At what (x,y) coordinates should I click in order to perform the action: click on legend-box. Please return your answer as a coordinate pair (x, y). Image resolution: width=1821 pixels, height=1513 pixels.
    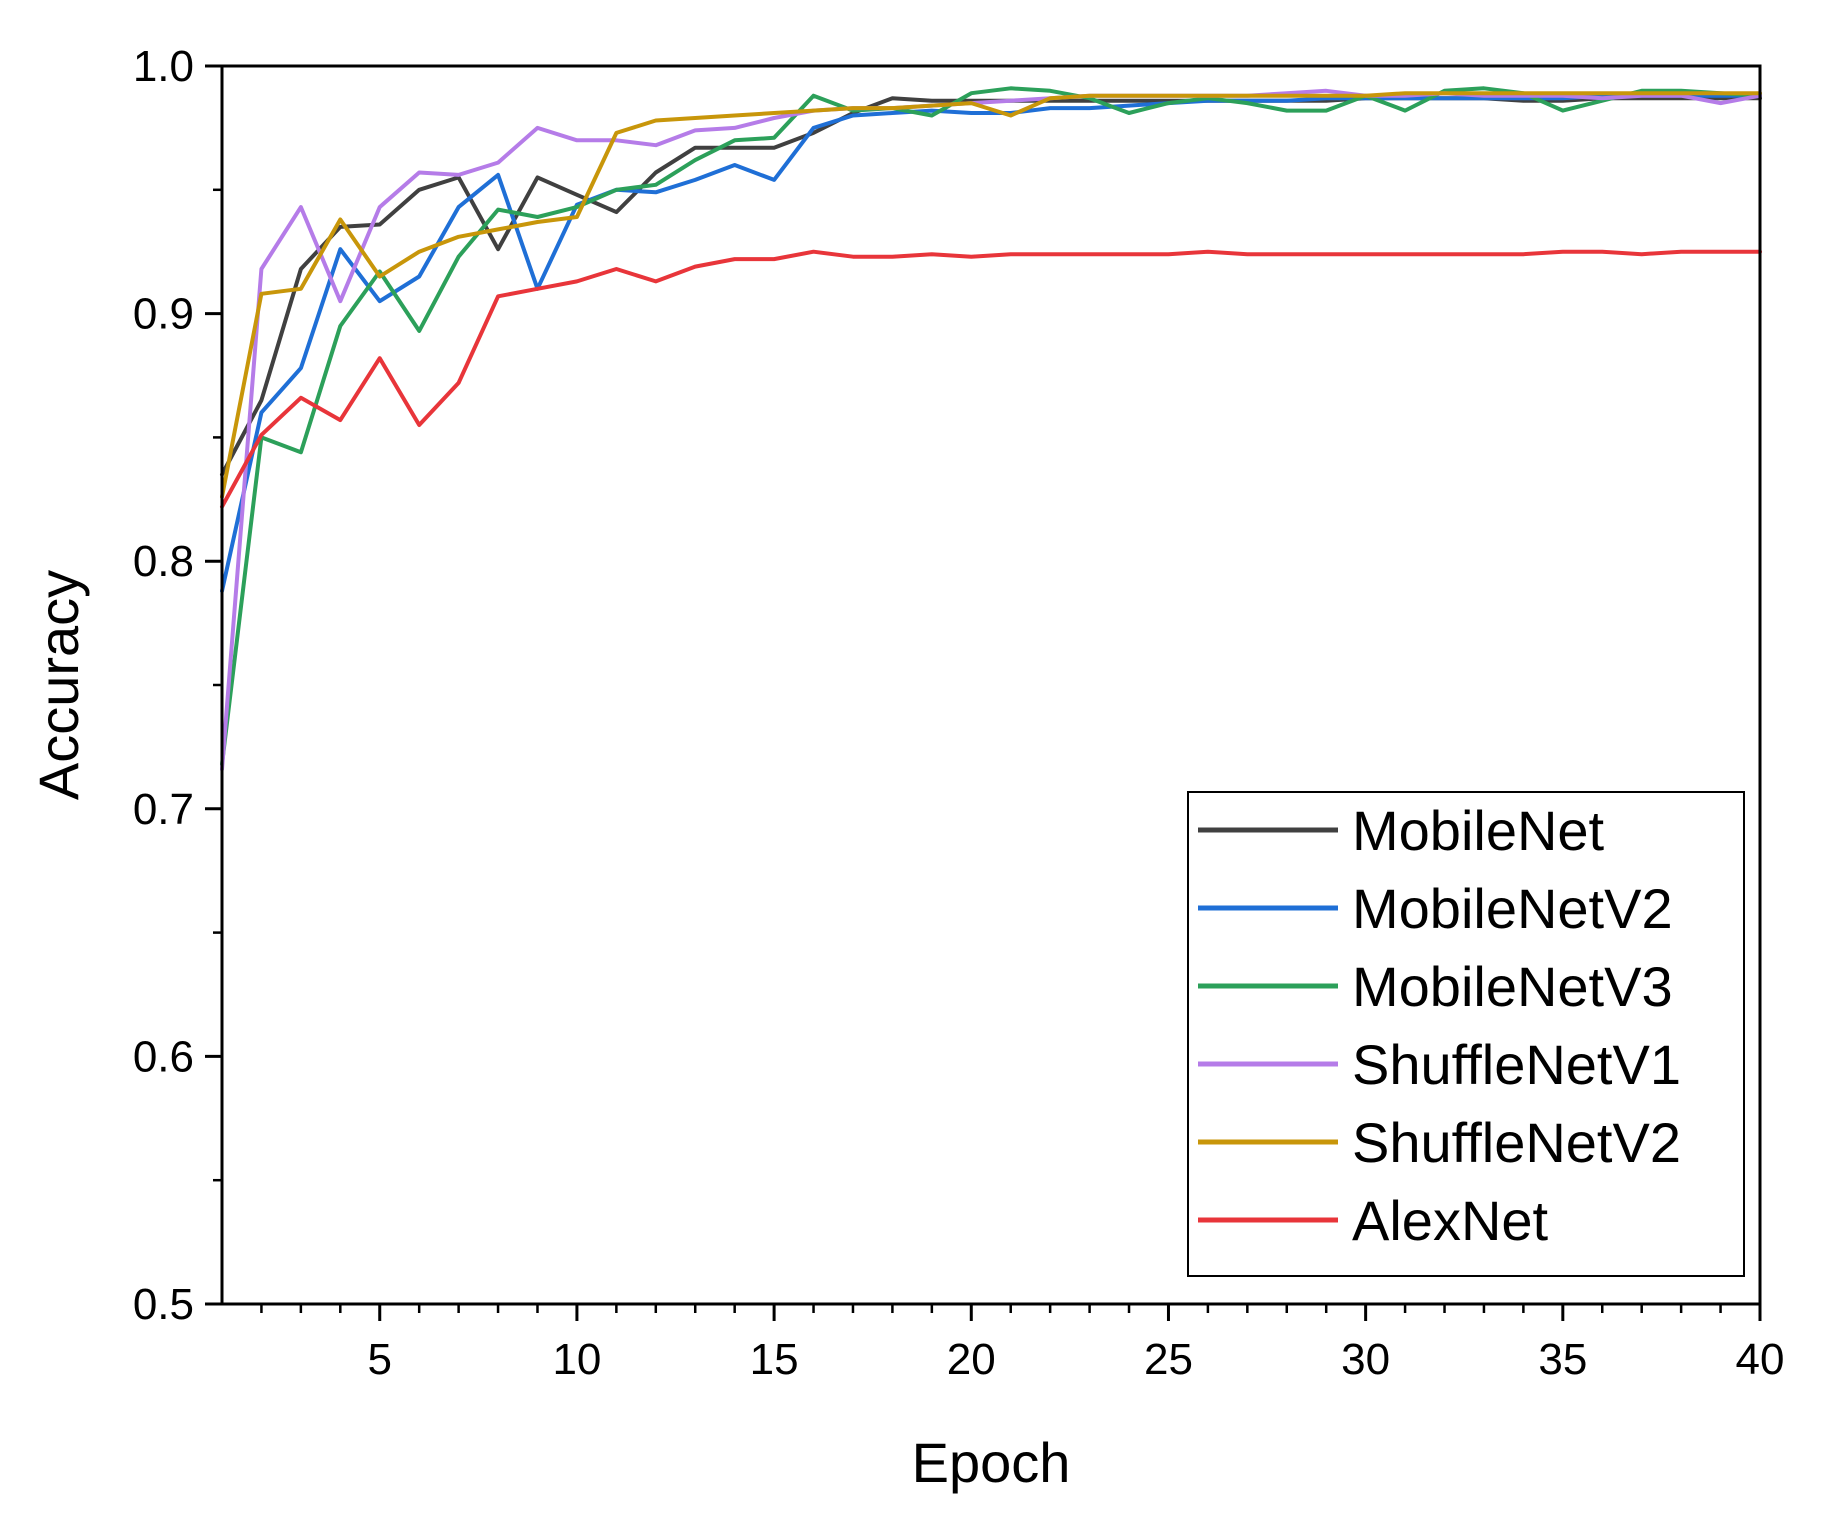
    Looking at the image, I should click on (1466, 1034).